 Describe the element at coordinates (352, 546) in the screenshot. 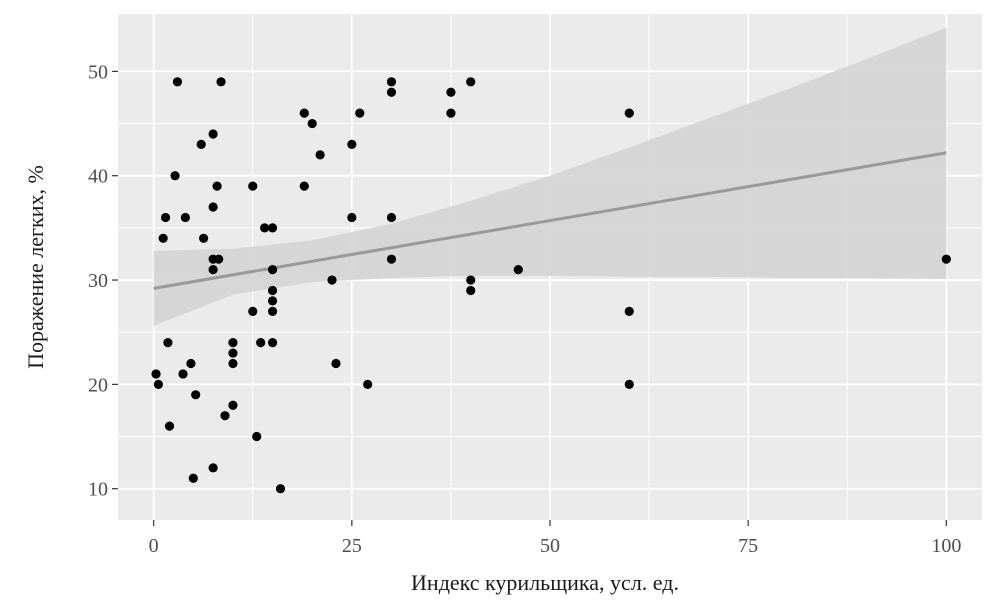

I see `x-tick-label: 25` at that location.